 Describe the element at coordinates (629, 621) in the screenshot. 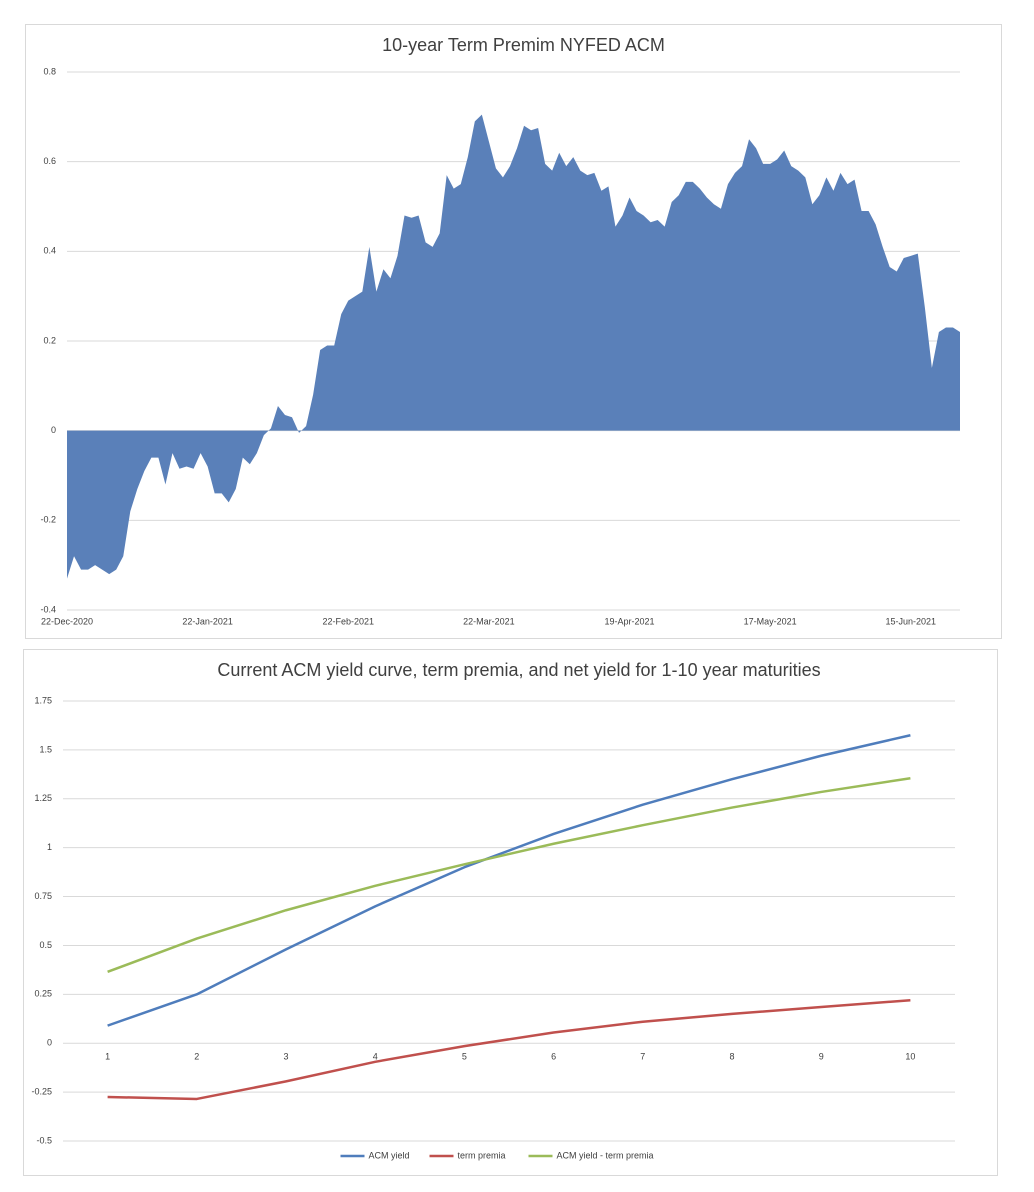

I see `x-tick-label: 19-Apr-2021` at that location.